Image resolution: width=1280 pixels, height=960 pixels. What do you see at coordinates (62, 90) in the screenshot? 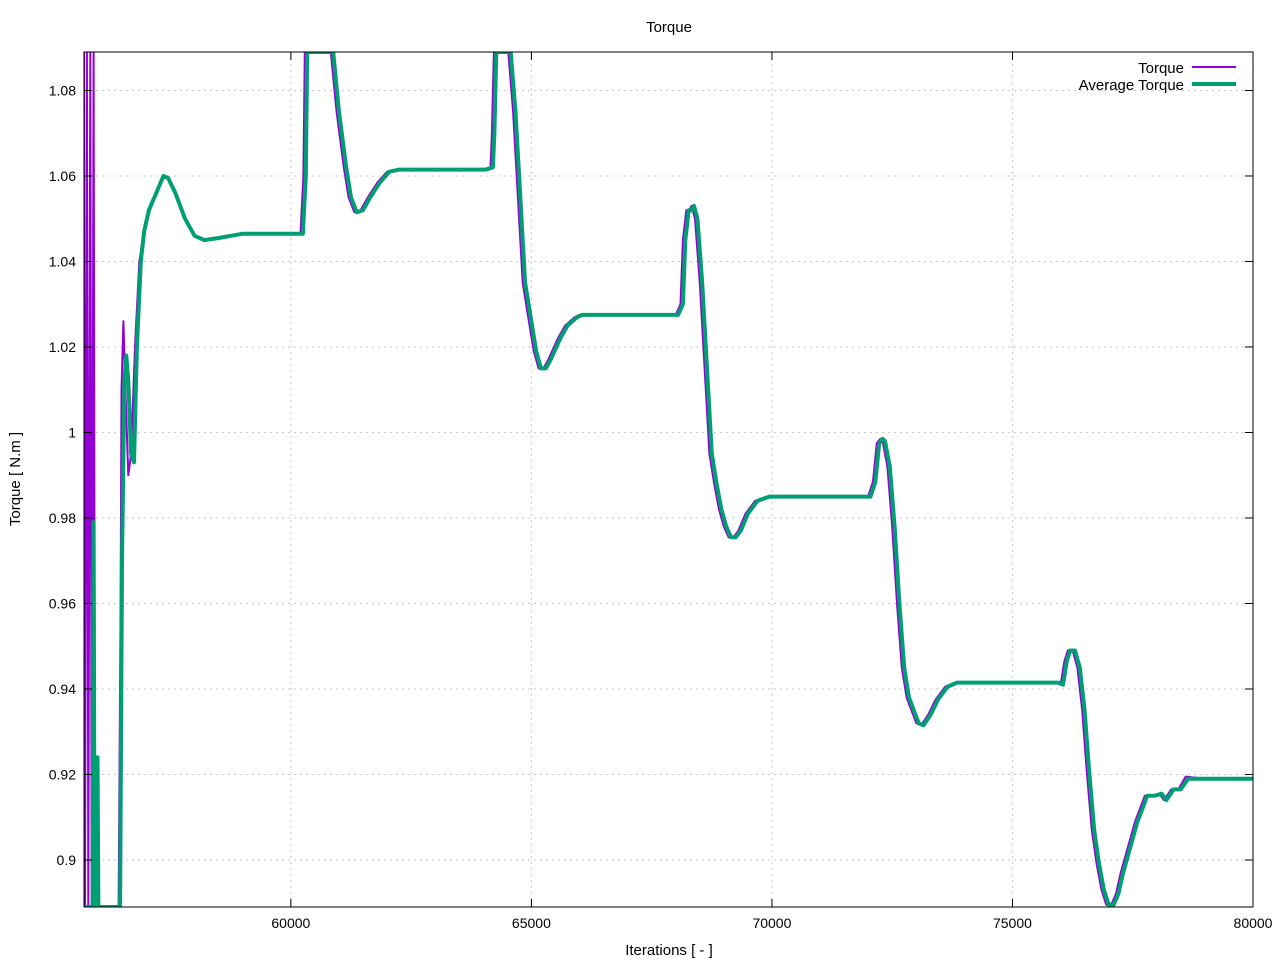
I see `y-tick-label: 1.08` at bounding box center [62, 90].